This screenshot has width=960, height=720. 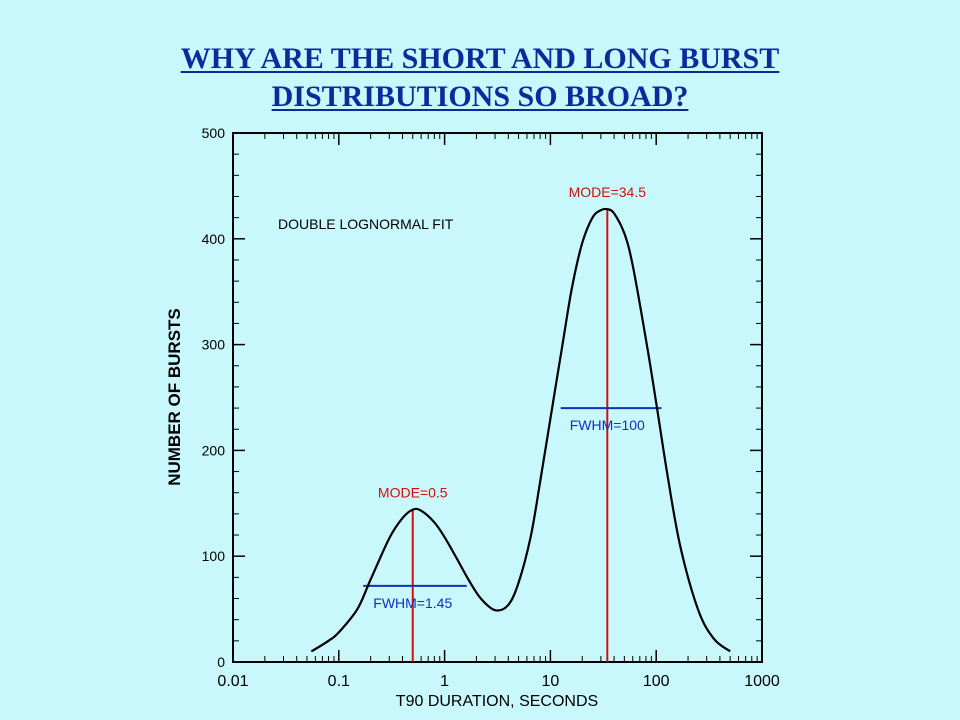 I want to click on x-axis-label: T90 DURATION, SECONDS, so click(x=497, y=701).